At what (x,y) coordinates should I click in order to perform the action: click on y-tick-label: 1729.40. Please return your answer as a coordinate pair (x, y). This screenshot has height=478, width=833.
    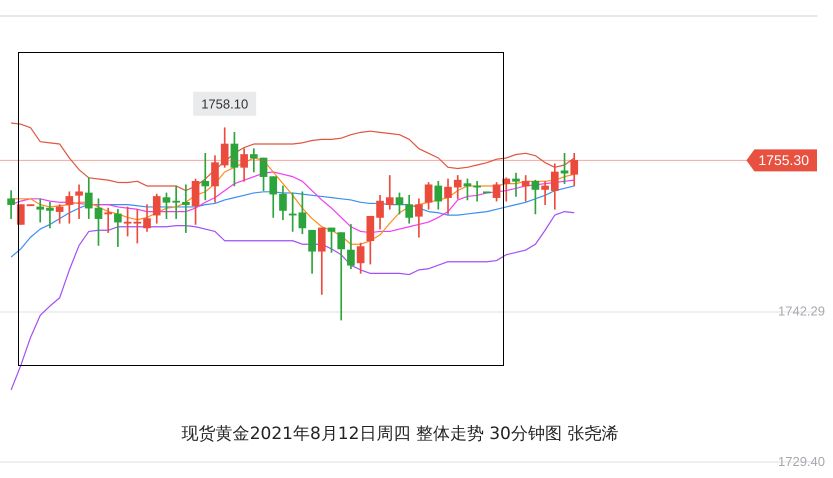
    Looking at the image, I should click on (801, 461).